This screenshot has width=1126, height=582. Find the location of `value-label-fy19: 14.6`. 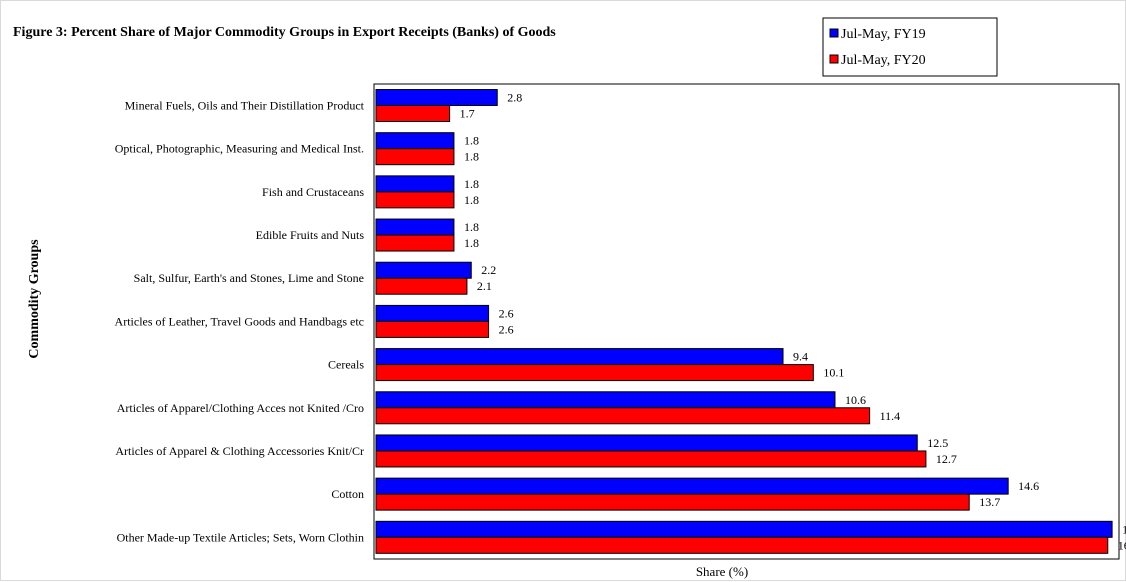

value-label-fy19: 14.6 is located at coordinates (1028, 486).